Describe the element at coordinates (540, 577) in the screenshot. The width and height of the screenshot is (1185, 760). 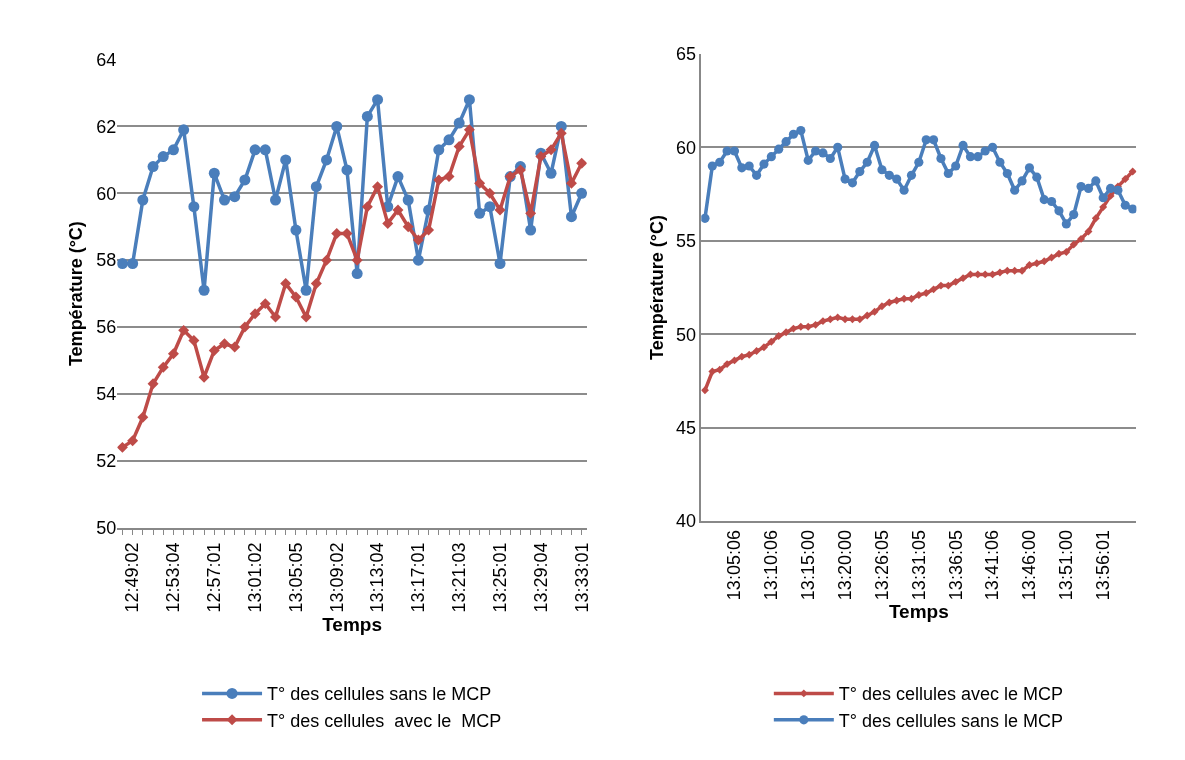
I see `x-tick-label: 13:29:04` at that location.